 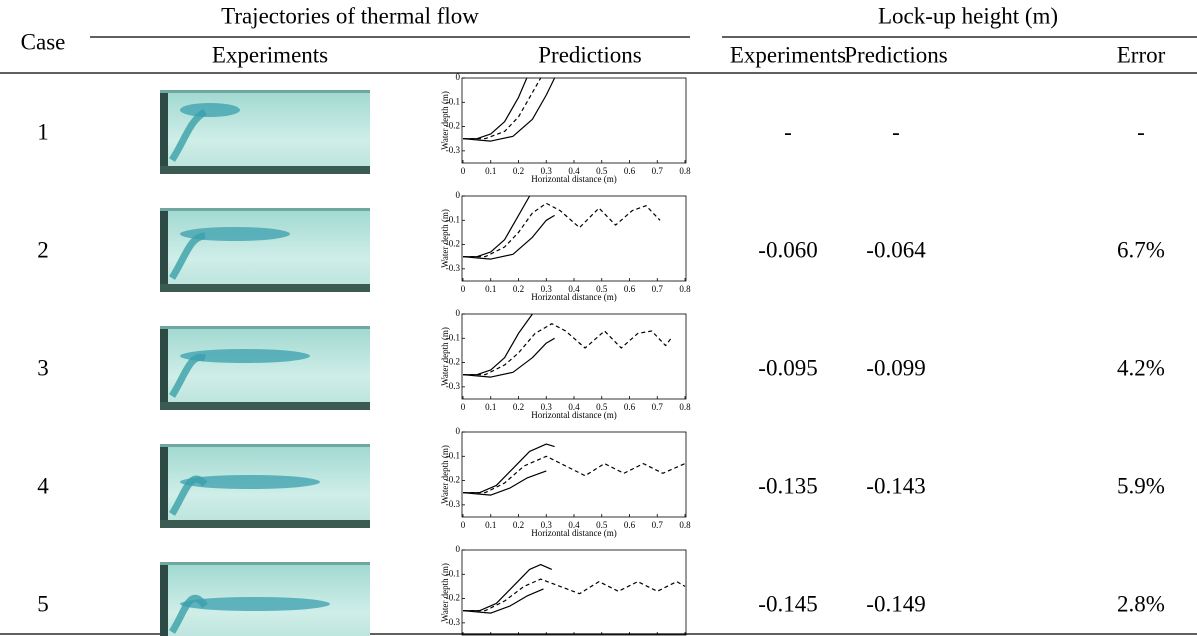 I want to click on case-number: 4, so click(x=43, y=485).